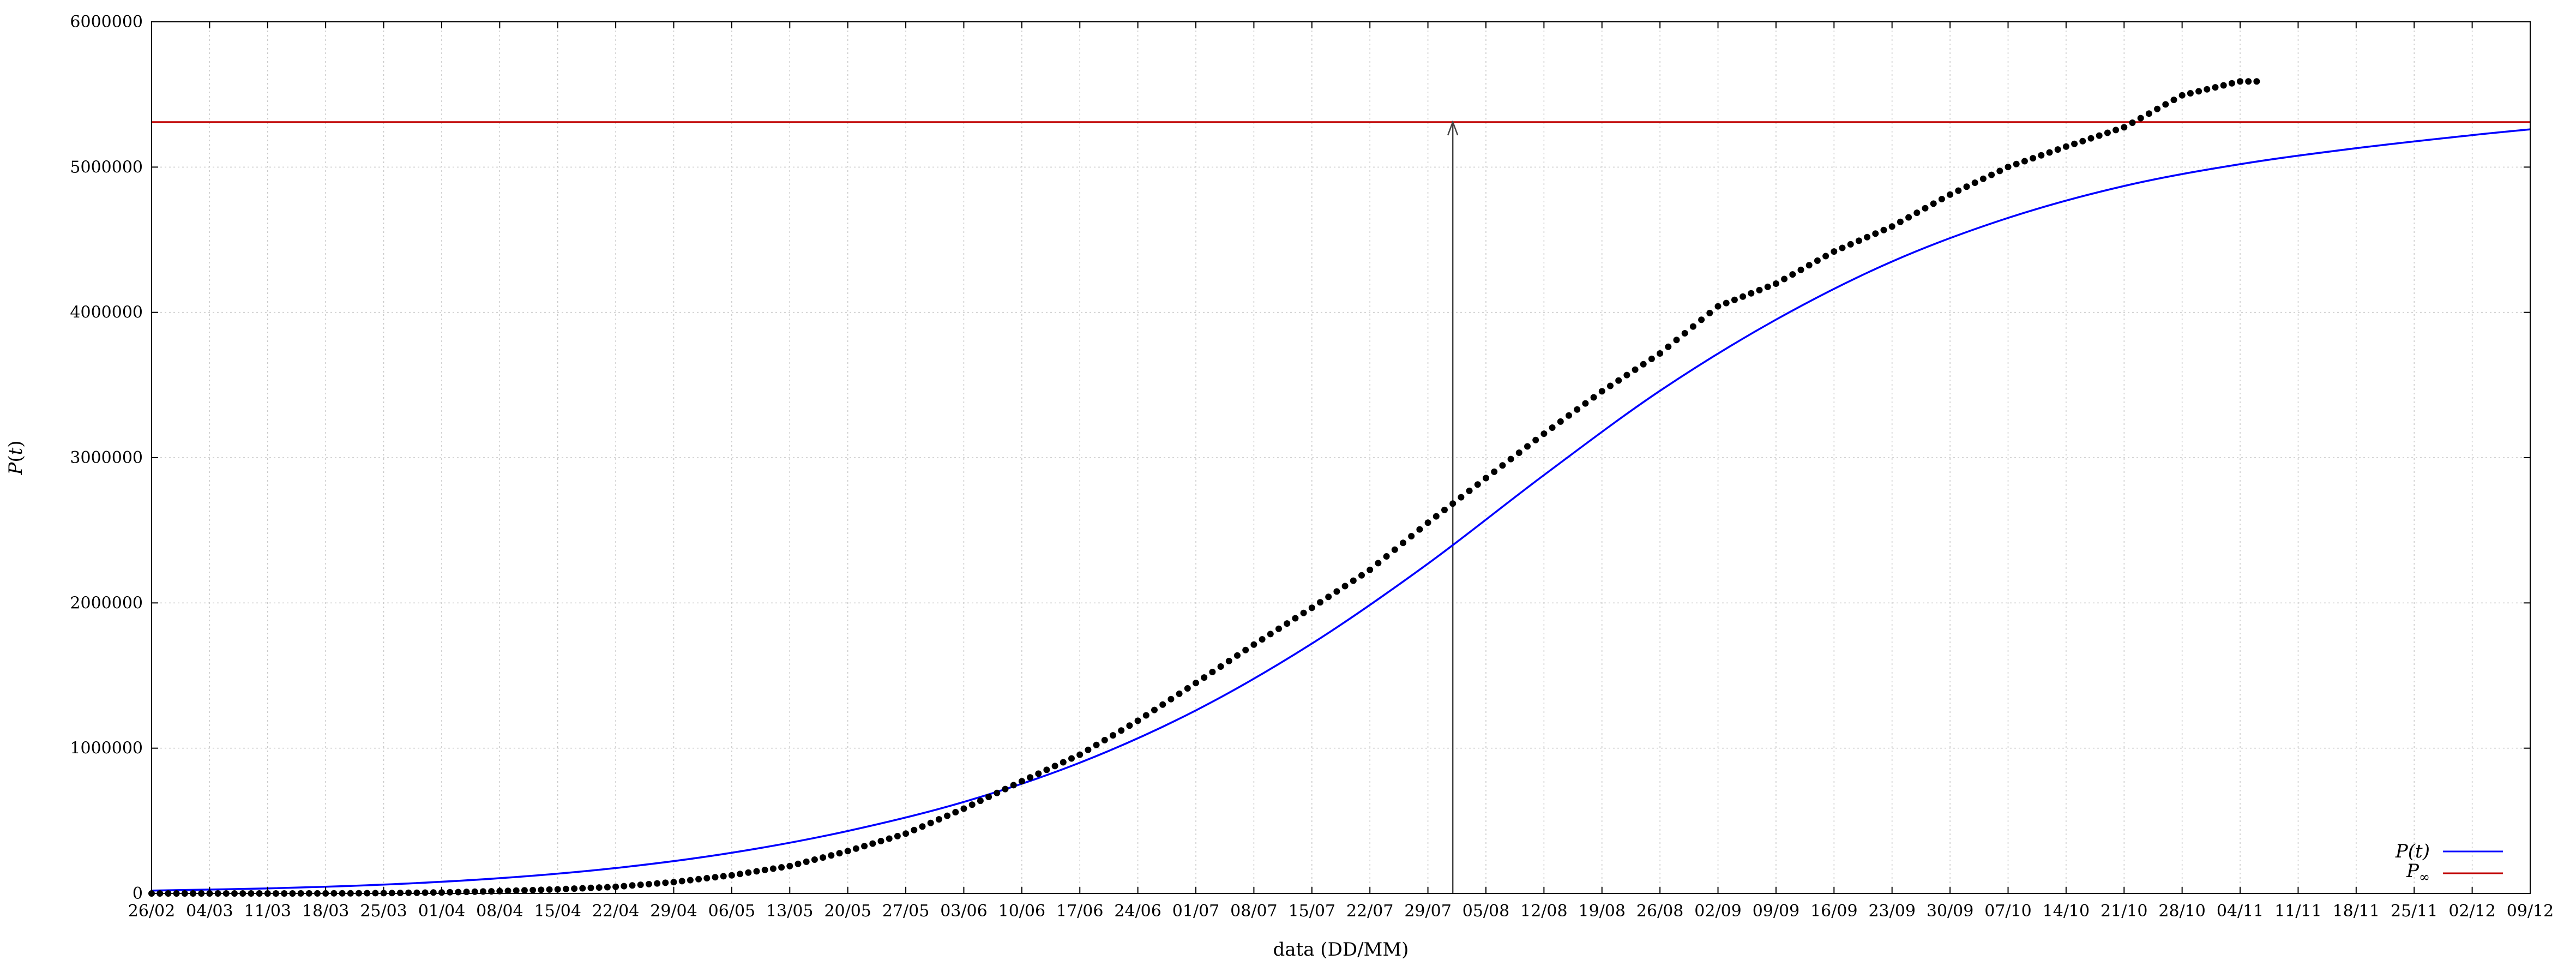 The image size is (2576, 966). What do you see at coordinates (2418, 872) in the screenshot?
I see `legend-label-p-infinity: P∞` at bounding box center [2418, 872].